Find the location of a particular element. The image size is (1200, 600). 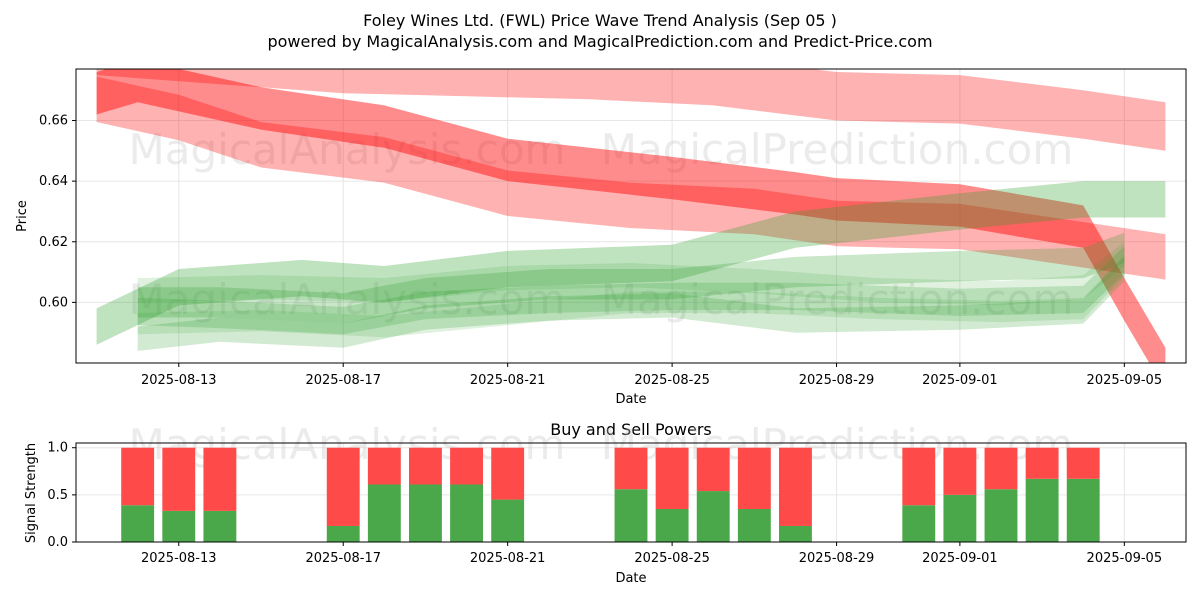

bottom-y-ticks: 0.0 0.5 1.0 is located at coordinates (61, 495).